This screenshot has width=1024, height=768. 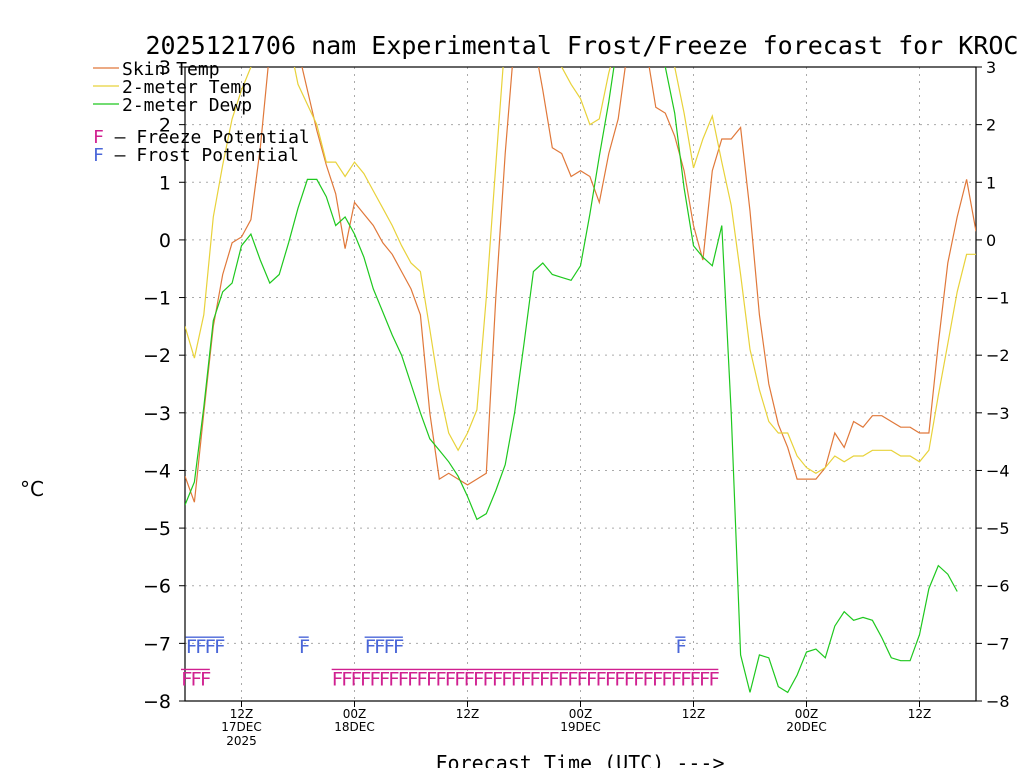 I want to click on y-tick-label-left: −8, so click(x=157, y=702).